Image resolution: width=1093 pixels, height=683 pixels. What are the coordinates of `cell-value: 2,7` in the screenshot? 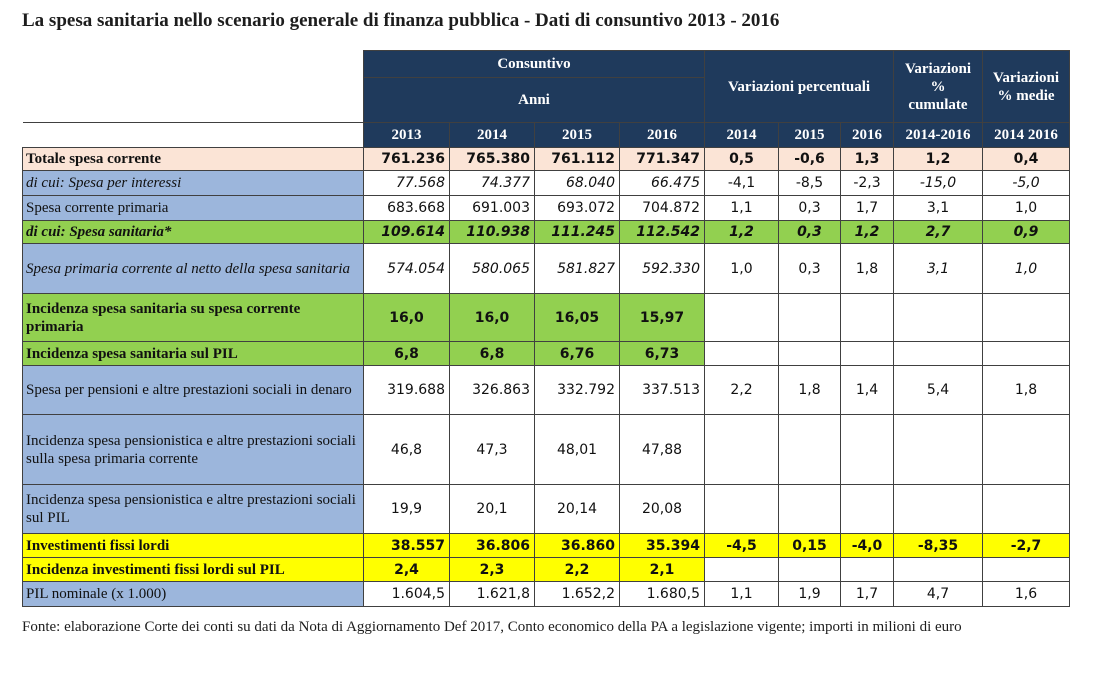 It's located at (938, 232).